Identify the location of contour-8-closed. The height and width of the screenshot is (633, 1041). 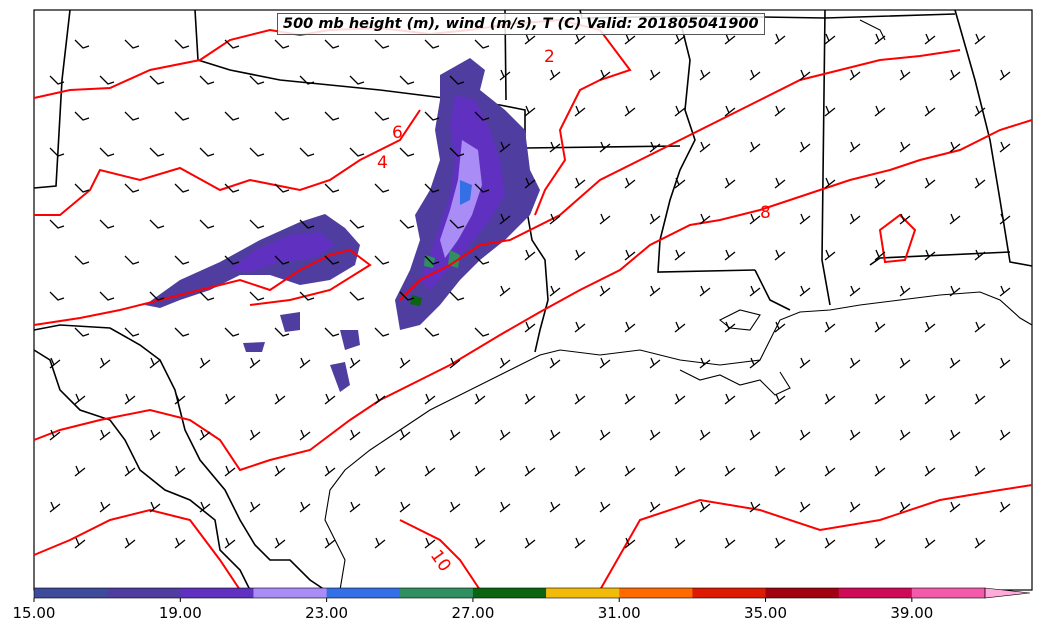
(897, 238).